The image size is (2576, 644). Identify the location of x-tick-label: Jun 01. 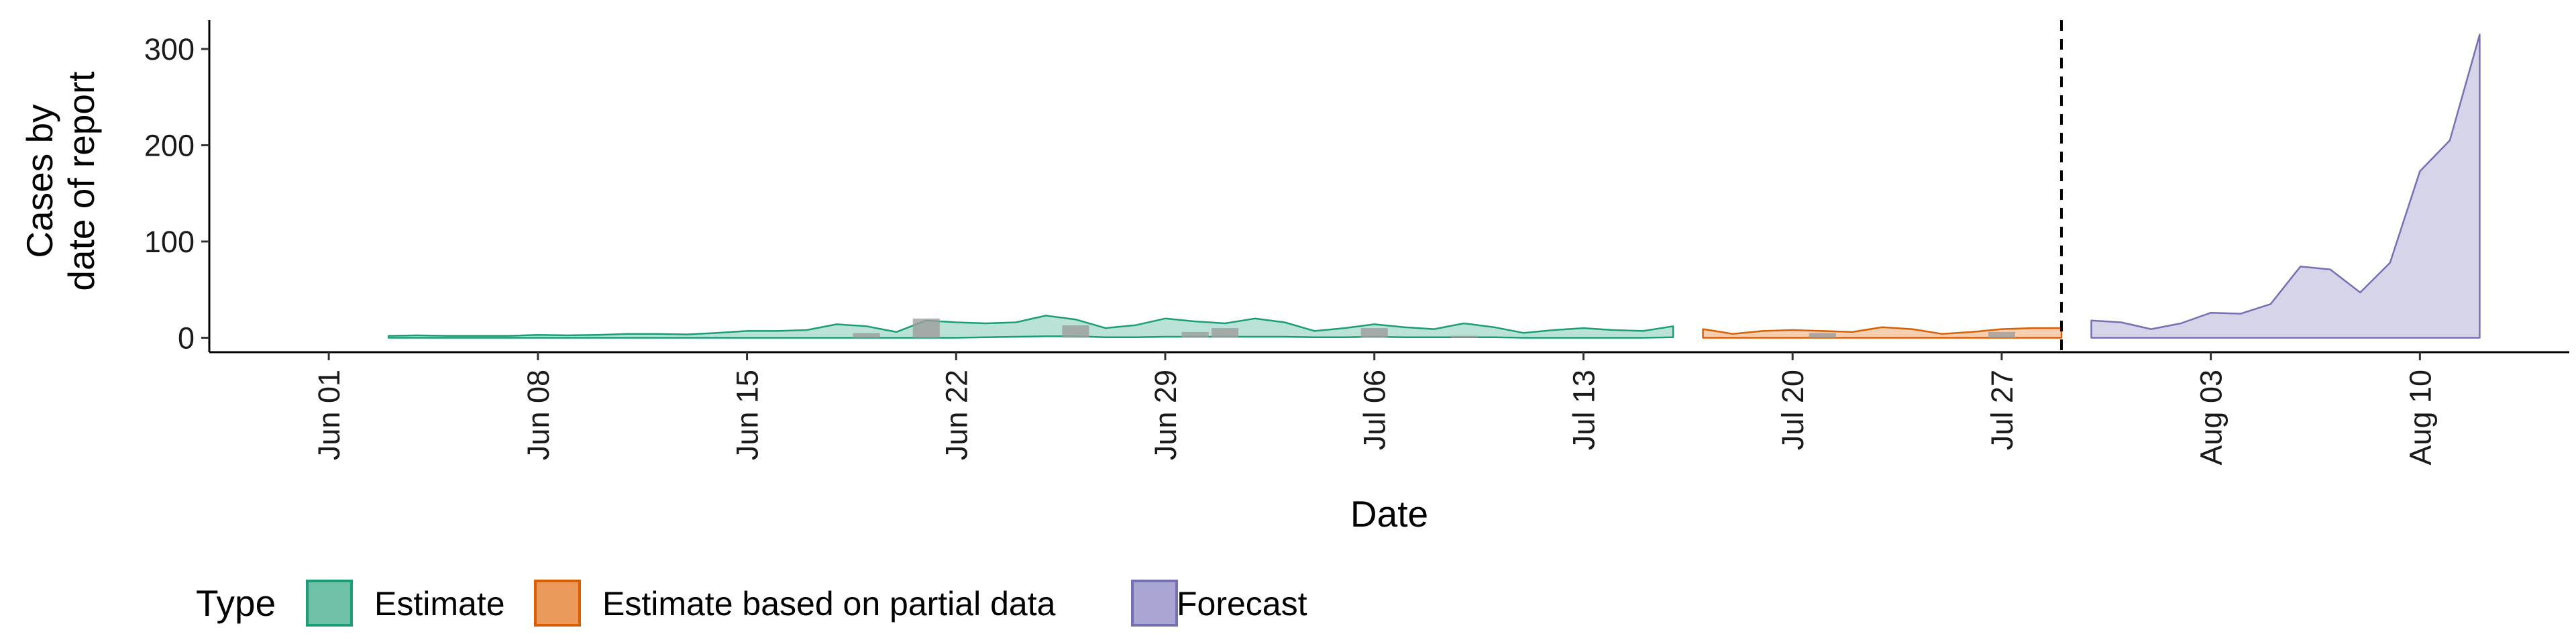
(329, 415).